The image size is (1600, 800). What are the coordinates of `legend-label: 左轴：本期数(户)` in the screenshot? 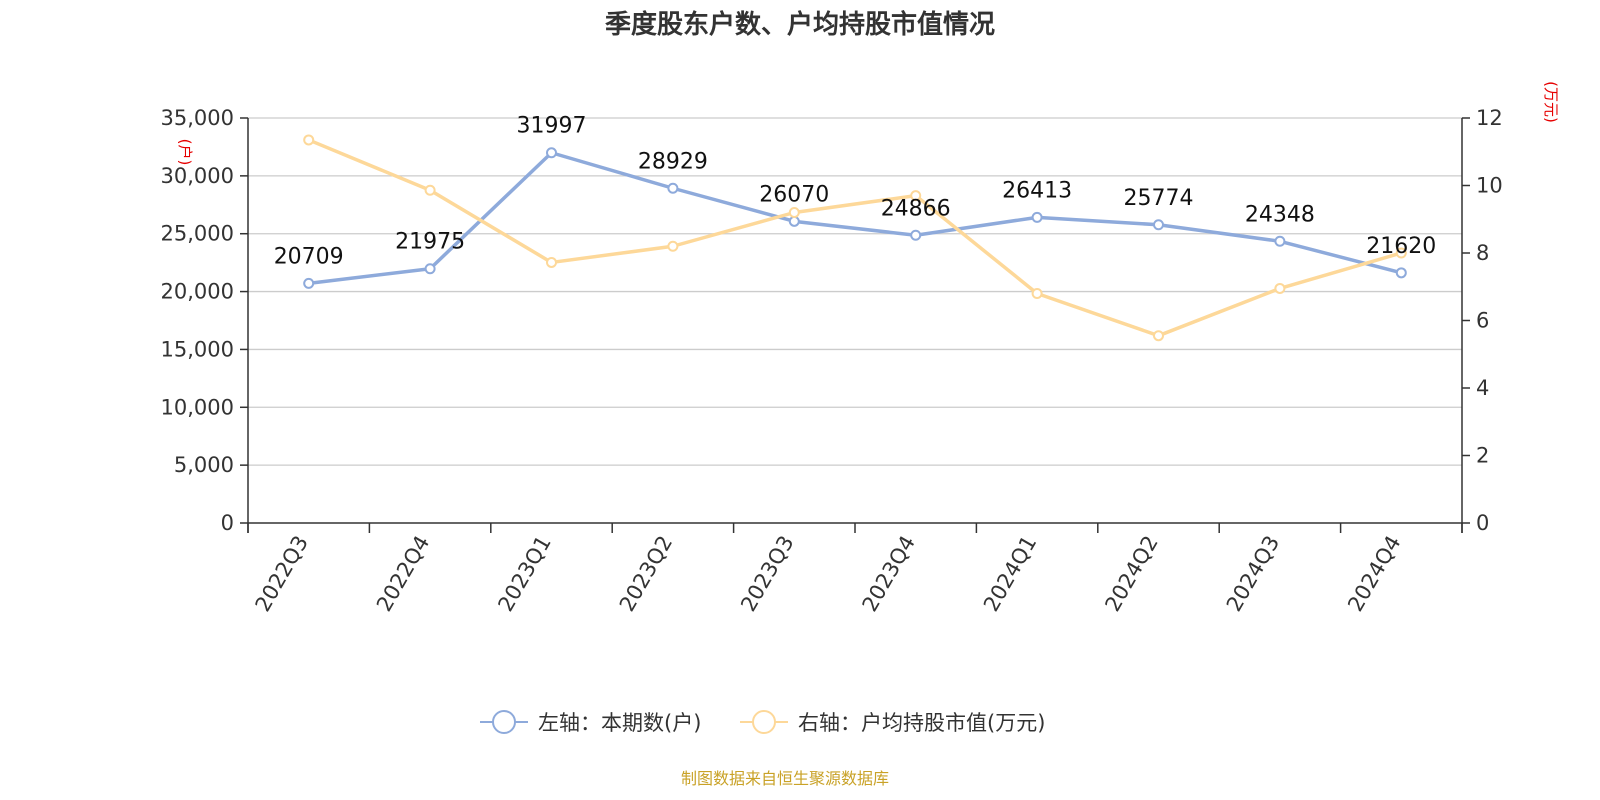 It's located at (619, 723).